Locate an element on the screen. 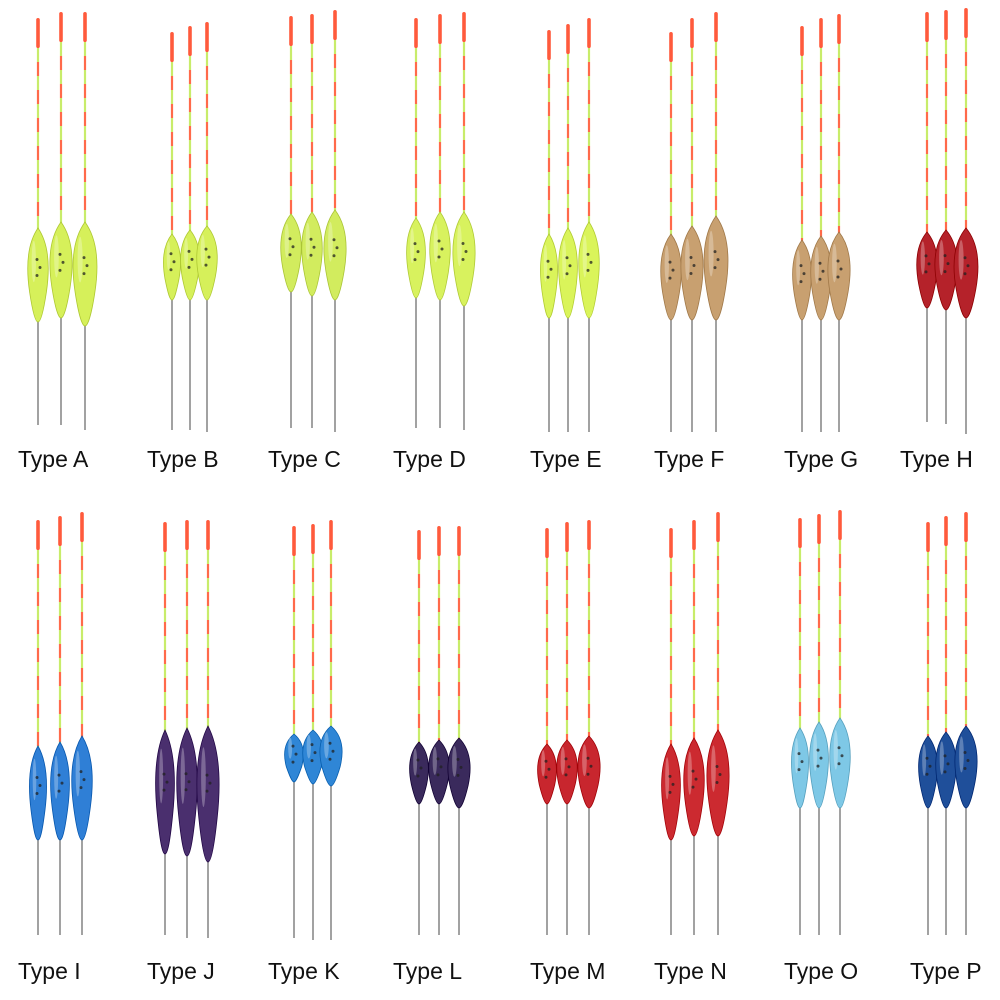 The image size is (1000, 1000). float-group-k is located at coordinates (313, 730).